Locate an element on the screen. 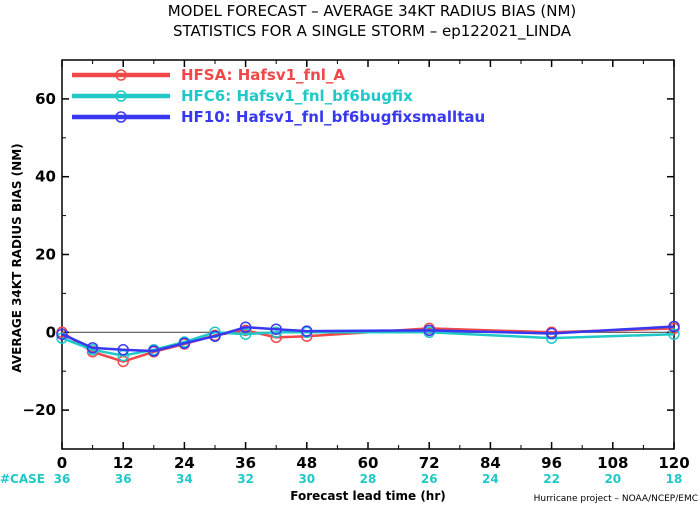  x-tick-label: 108 is located at coordinates (612, 463).